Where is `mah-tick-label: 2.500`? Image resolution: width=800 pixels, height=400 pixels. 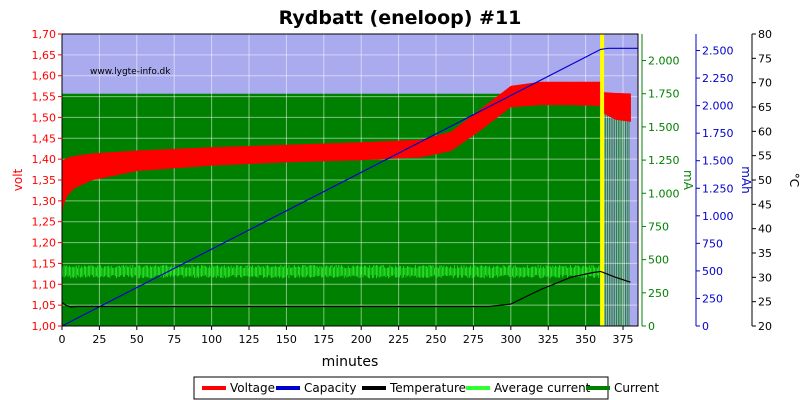 mah-tick-label: 2.500 is located at coordinates (718, 51).